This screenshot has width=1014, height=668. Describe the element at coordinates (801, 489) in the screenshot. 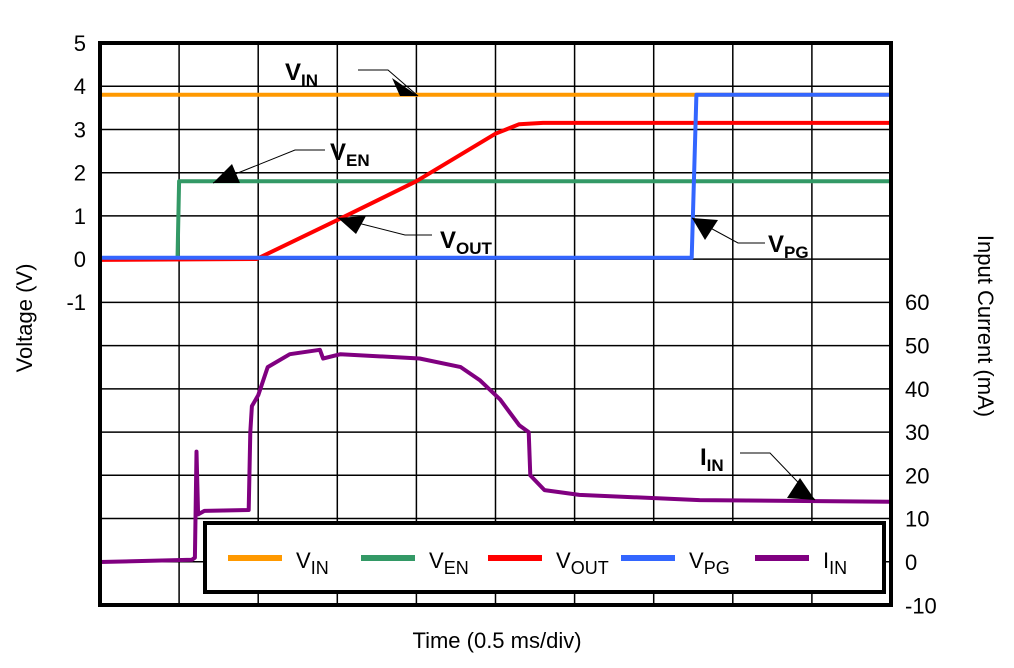

I see `annotation-arrow-iin` at that location.